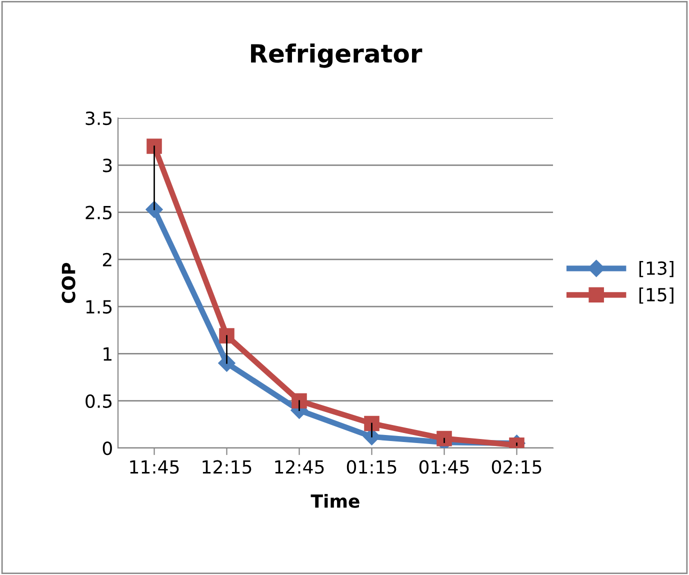  What do you see at coordinates (107, 448) in the screenshot?
I see `y-tick-label: 0` at bounding box center [107, 448].